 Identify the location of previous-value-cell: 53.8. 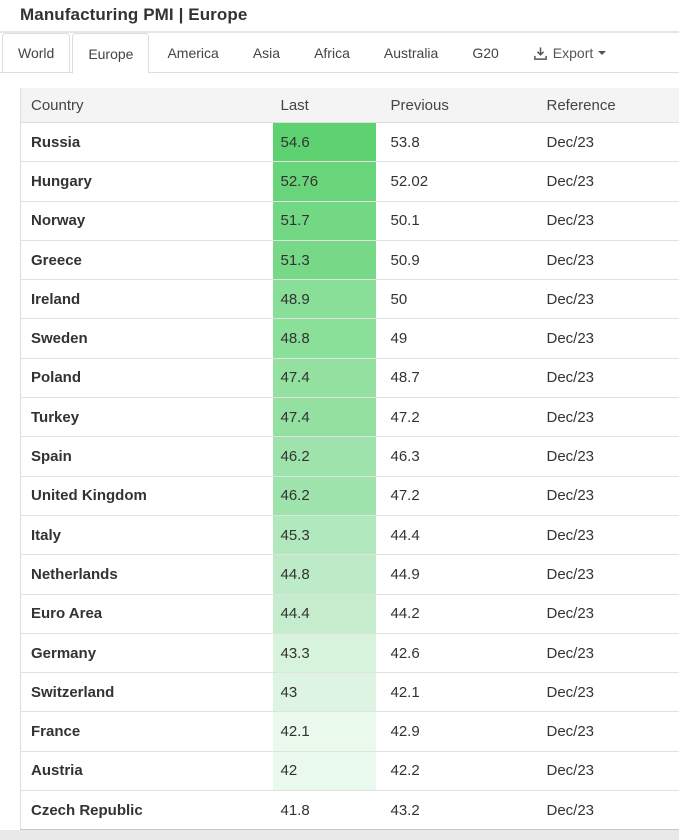
(454, 142).